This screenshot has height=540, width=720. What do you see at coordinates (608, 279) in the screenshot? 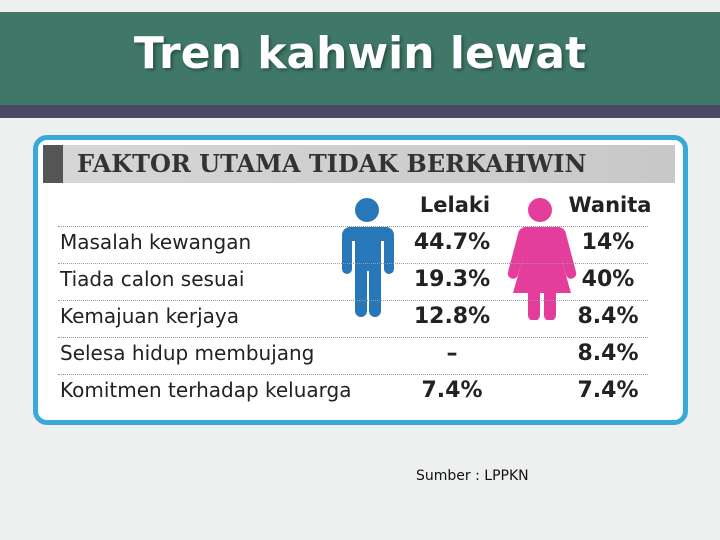
I see `cell-value: 40%` at bounding box center [608, 279].